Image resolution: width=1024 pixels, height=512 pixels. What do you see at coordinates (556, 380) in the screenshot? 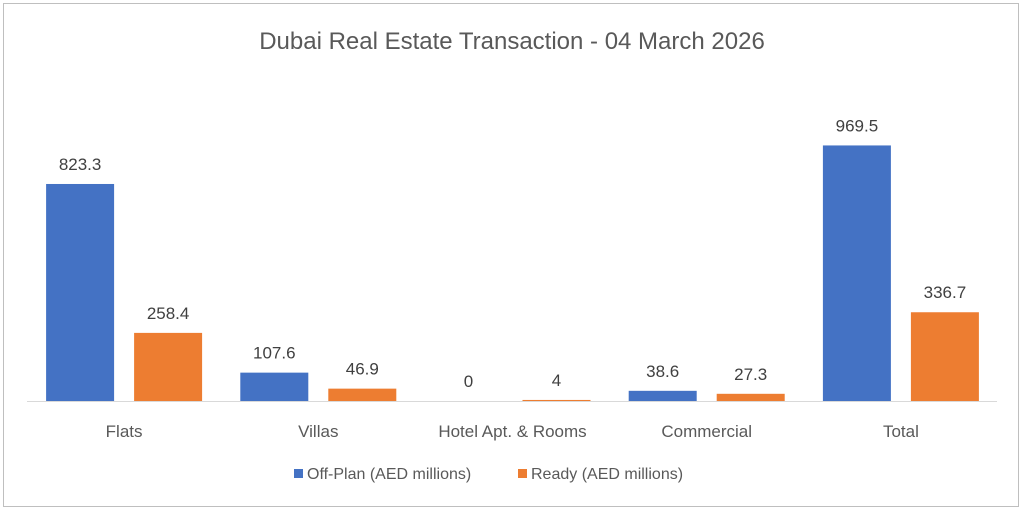
I see `data-label: 4` at bounding box center [556, 380].